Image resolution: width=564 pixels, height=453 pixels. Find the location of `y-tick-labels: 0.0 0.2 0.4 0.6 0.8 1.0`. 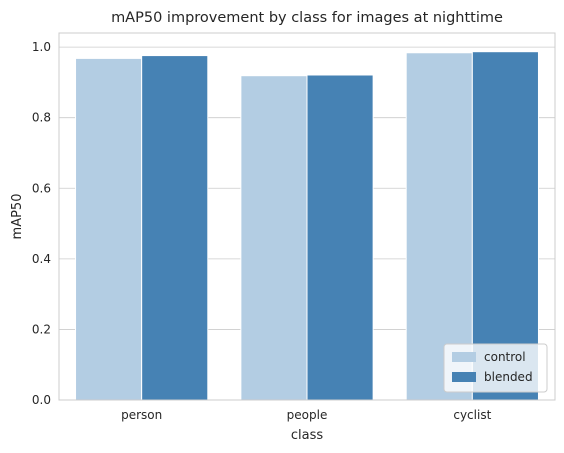

y-tick-labels: 0.0 0.2 0.4 0.6 0.8 1.0 is located at coordinates (41, 223).